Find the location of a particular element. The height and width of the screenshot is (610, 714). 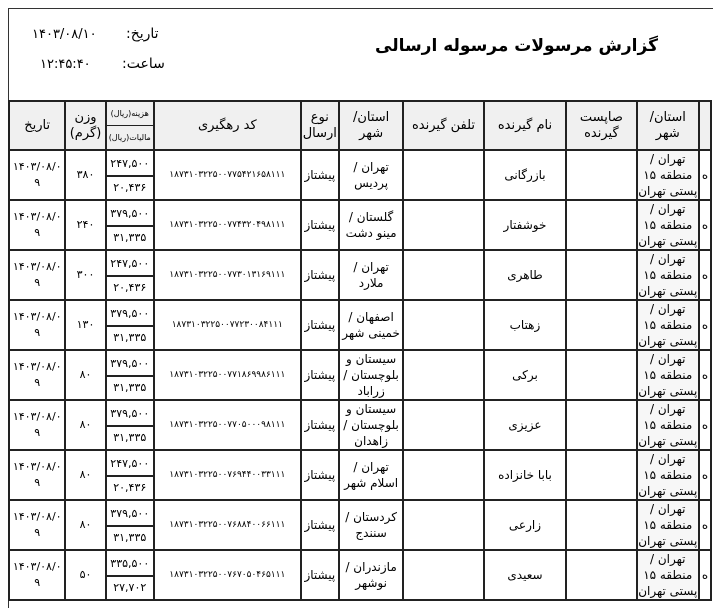

cell-weight: ۳۰۰ is located at coordinates (85, 275).